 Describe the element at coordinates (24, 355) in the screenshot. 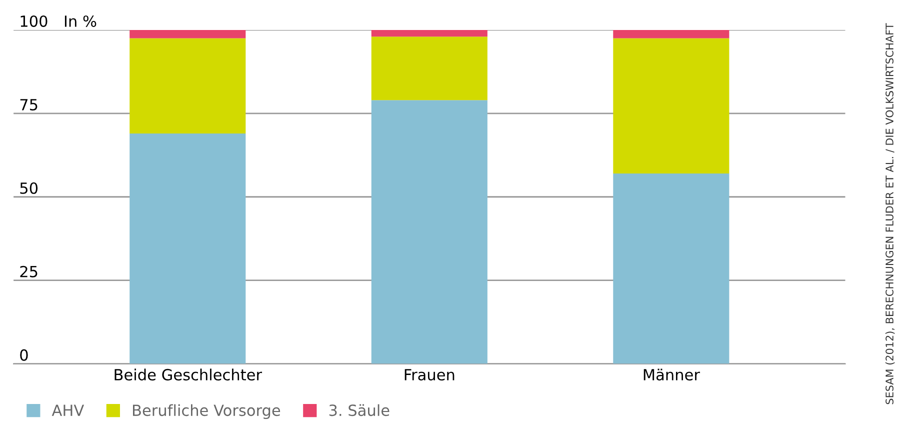

I see `y-tick-label: 0` at that location.